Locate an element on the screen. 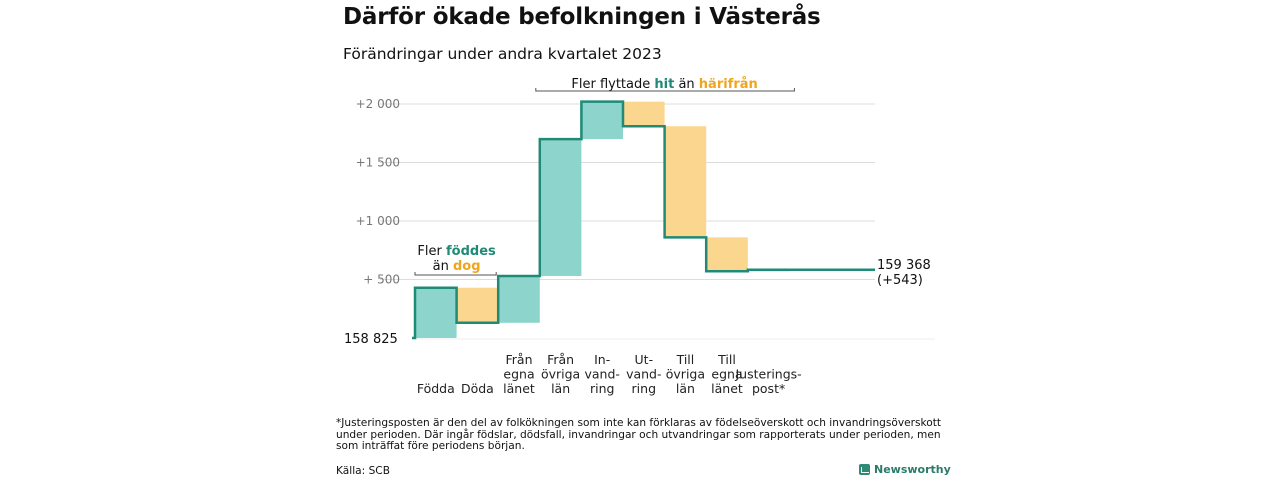 Image resolution: width=1280 pixels, height=480 pixels. category-label: post* is located at coordinates (768, 388).